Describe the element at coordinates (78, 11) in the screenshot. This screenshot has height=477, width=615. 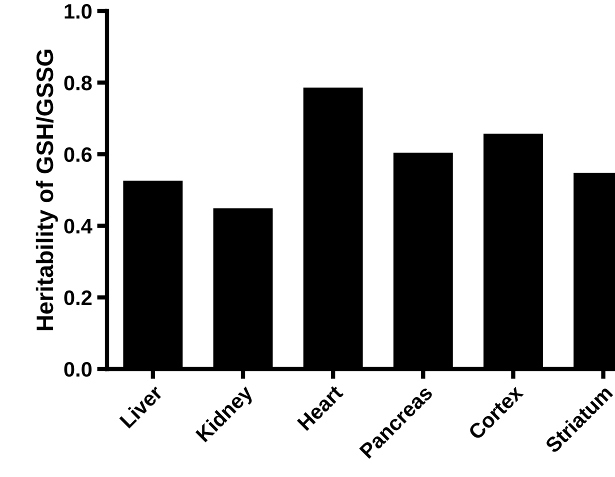
I see `y-tick-label: 1.0` at that location.